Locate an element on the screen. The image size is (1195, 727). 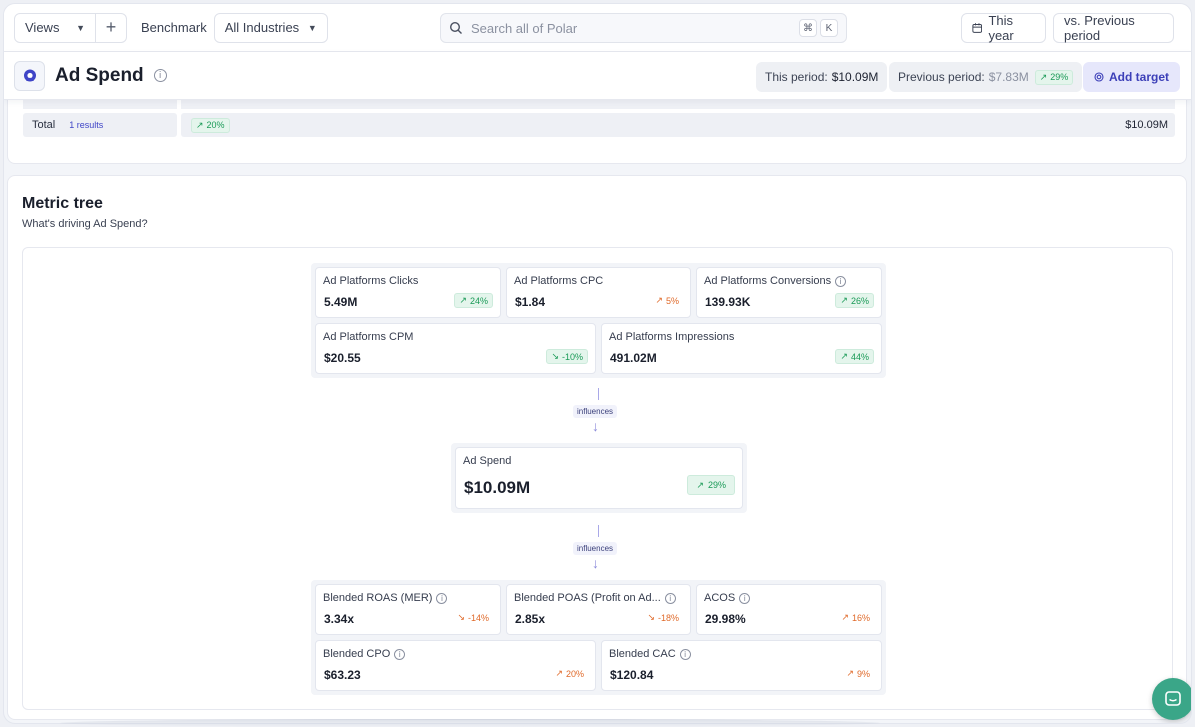
this-period-value: $10.09M is located at coordinates (855, 77).